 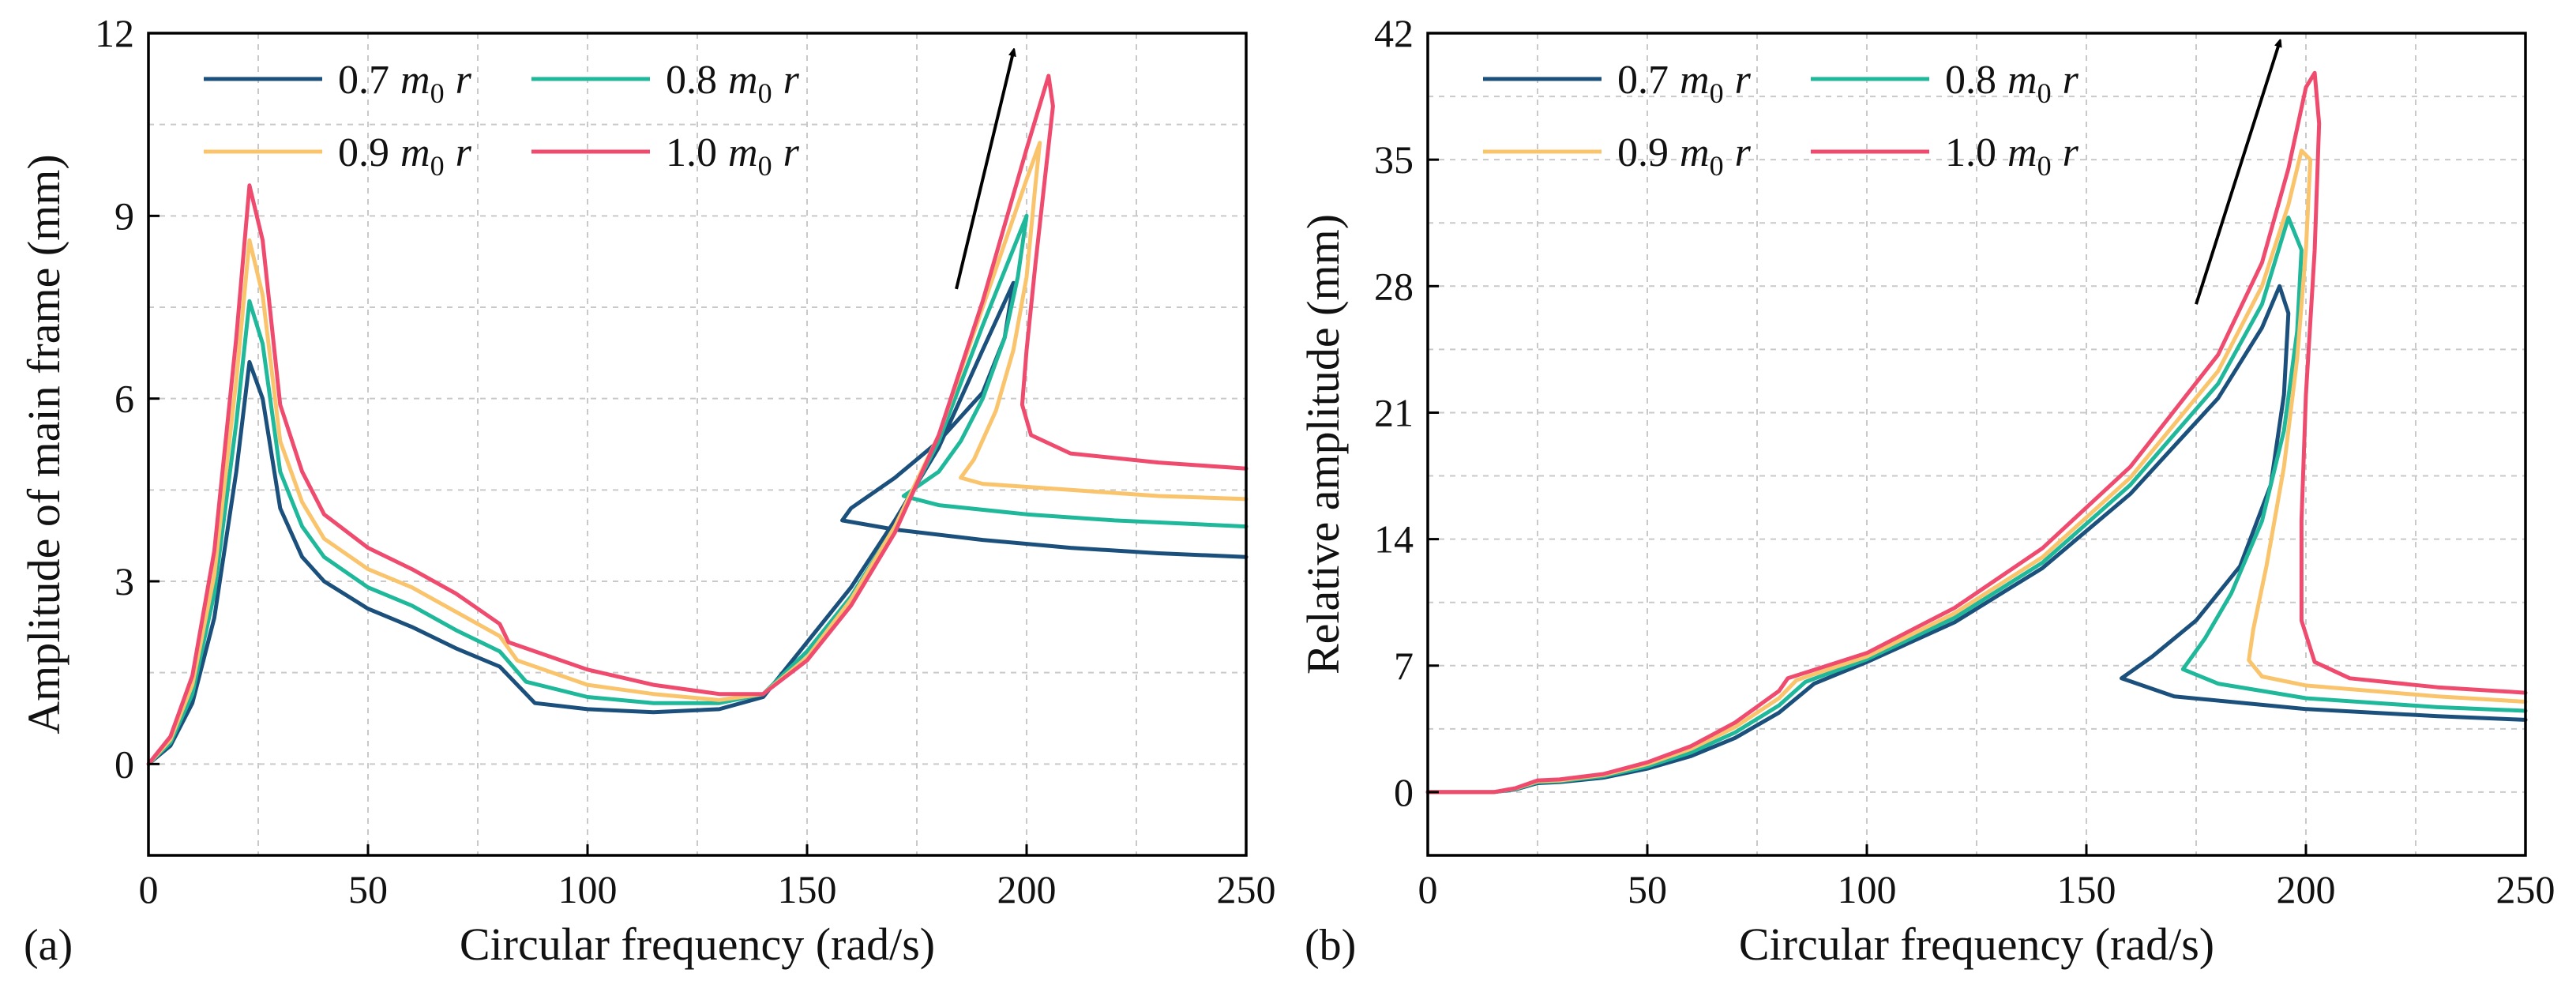 I want to click on y-tick-label: 7, so click(x=1404, y=666).